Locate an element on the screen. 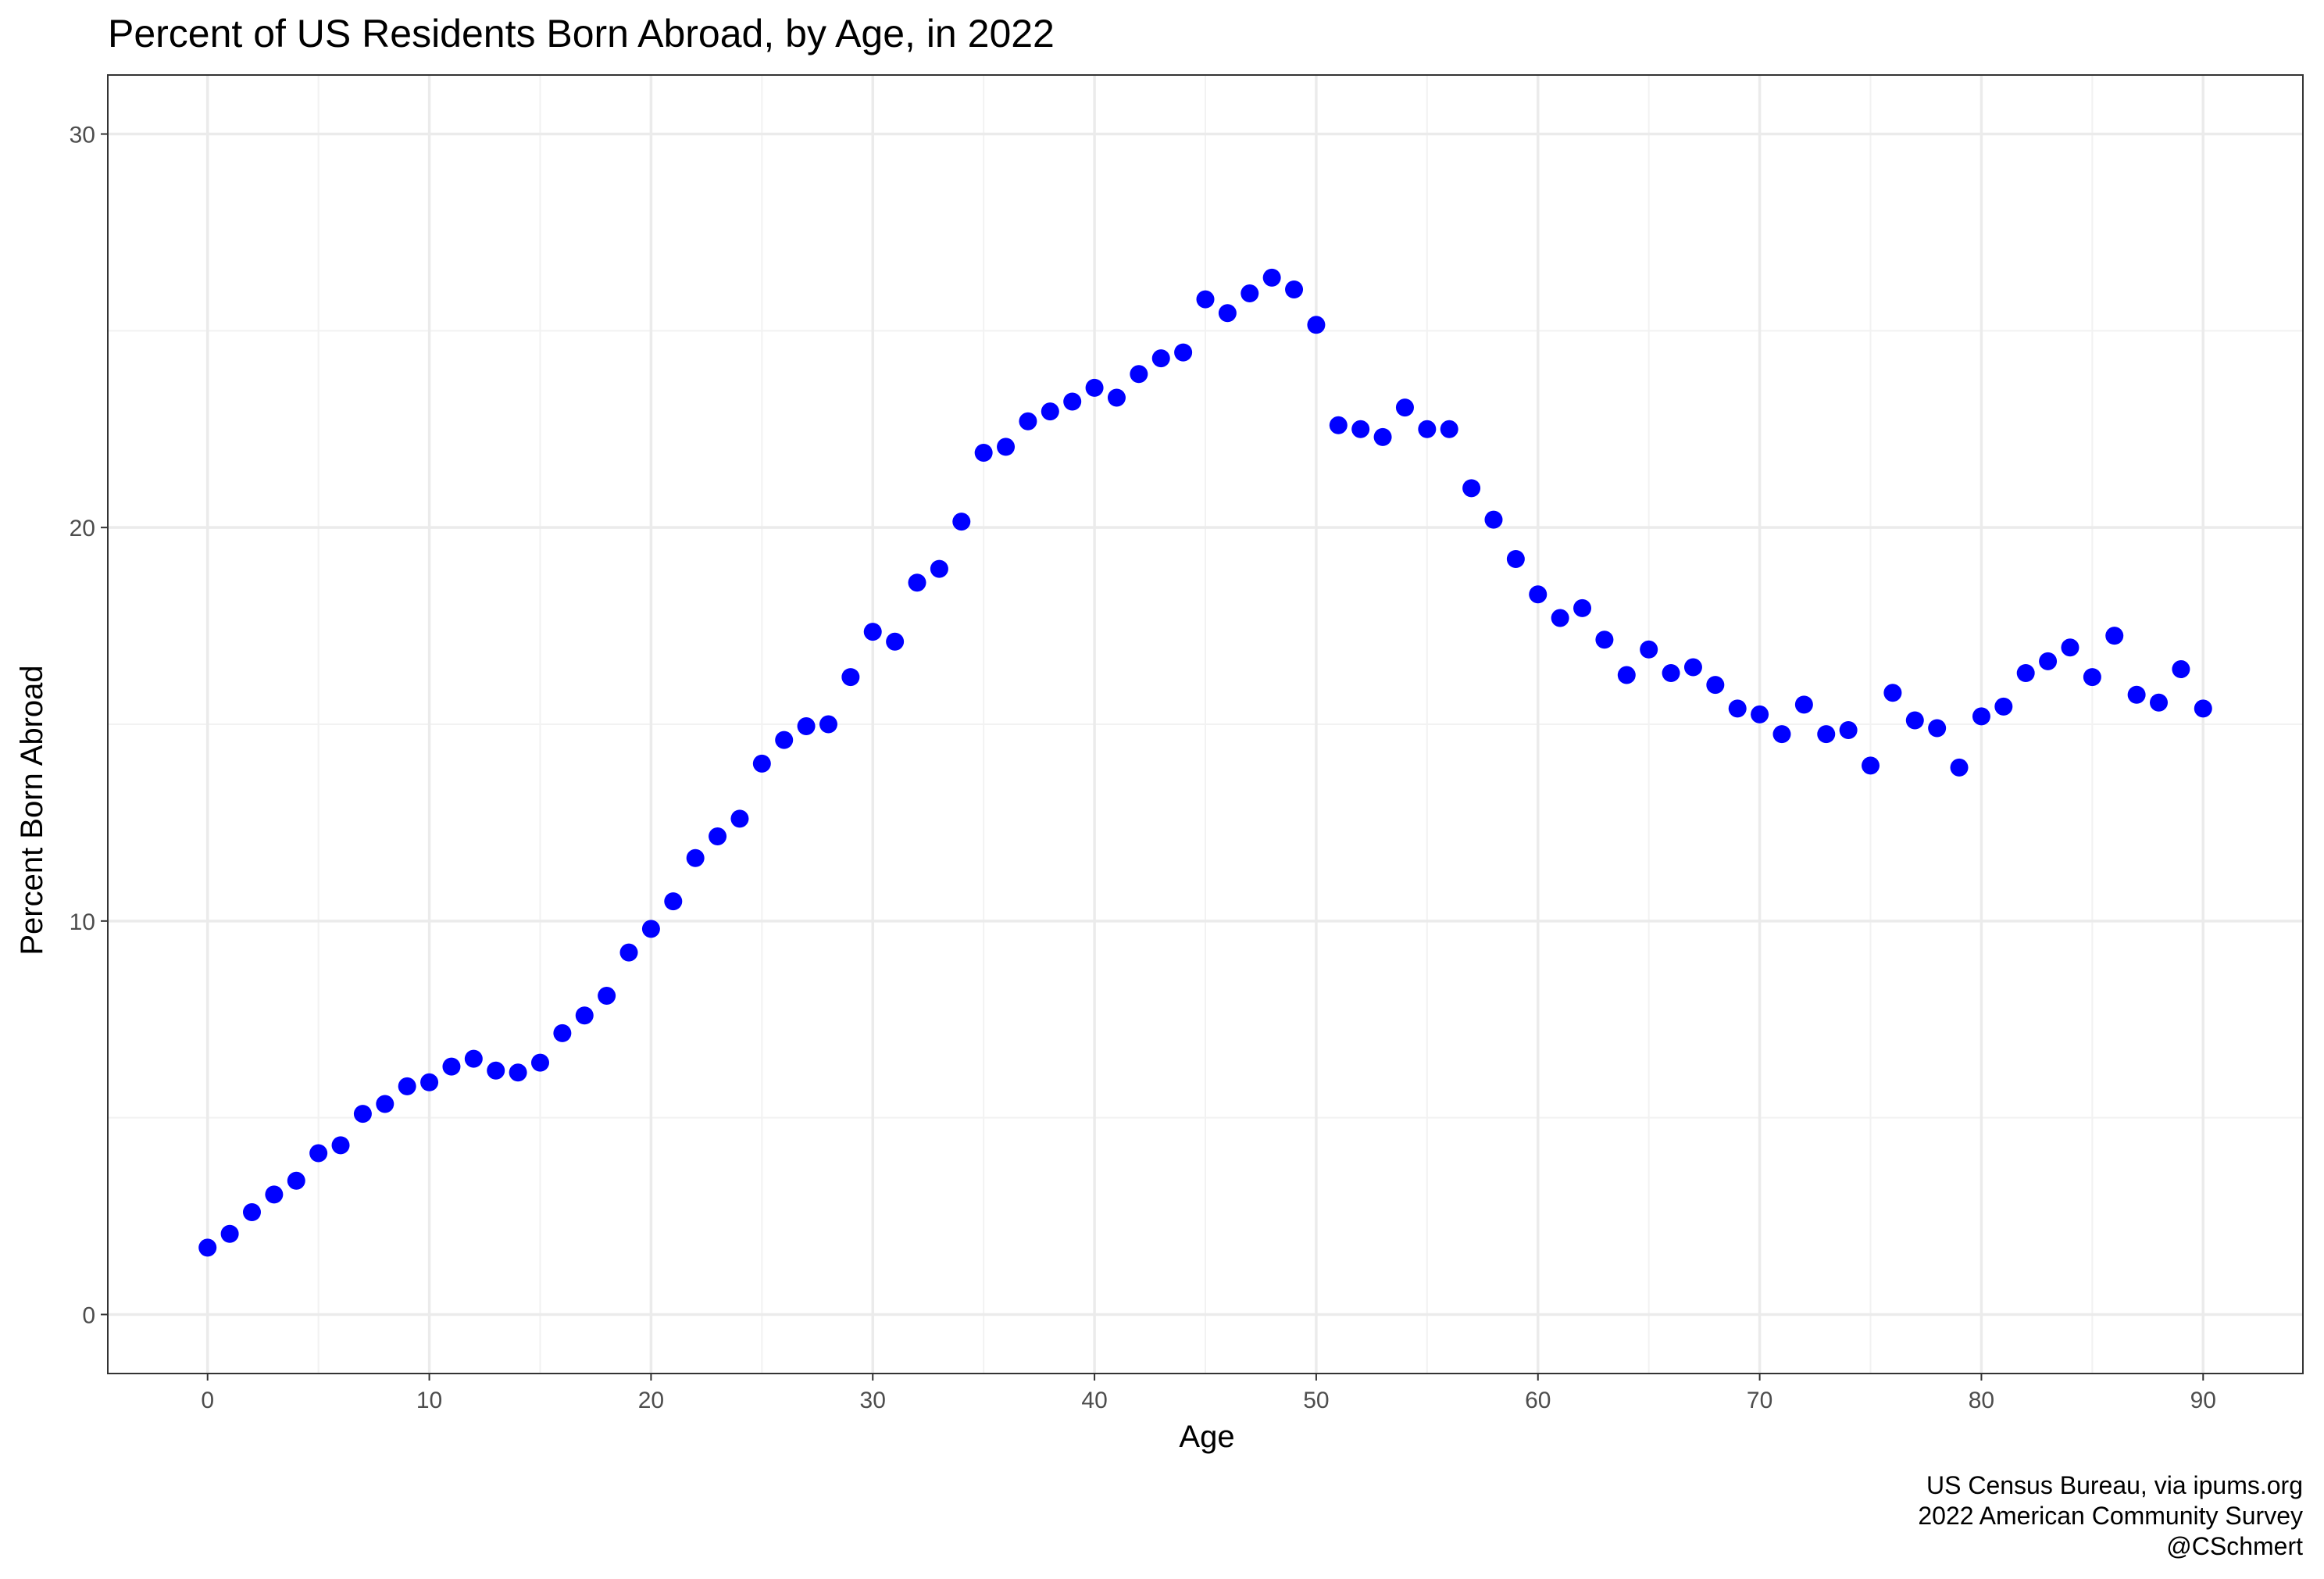  y-tick-label: 10 is located at coordinates (82, 922).